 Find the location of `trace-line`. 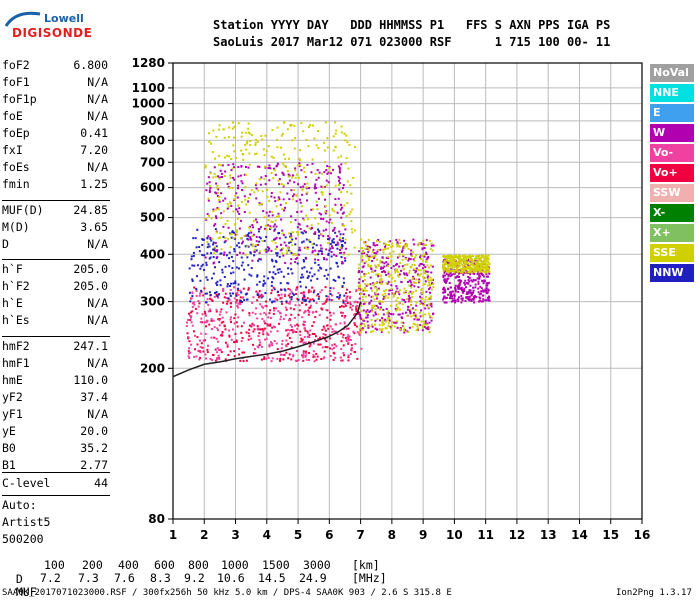

trace-line is located at coordinates (267, 339).